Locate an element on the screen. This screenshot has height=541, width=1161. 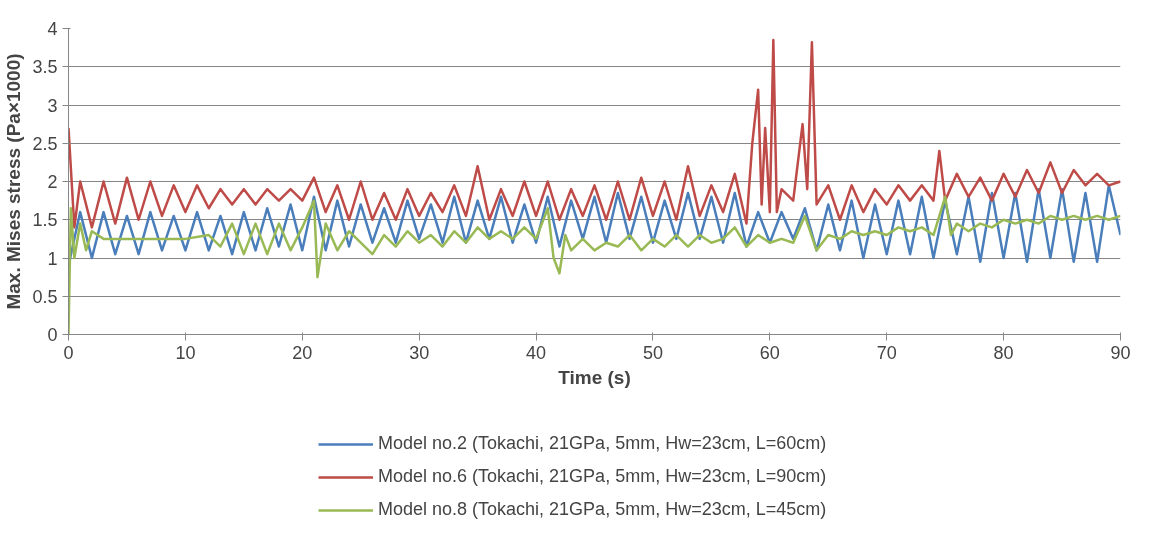
legend-label: Model no.8 (Tokachi, 21GPa, 5mm, Hw=23cm, L=45cm) is located at coordinates (602, 509).